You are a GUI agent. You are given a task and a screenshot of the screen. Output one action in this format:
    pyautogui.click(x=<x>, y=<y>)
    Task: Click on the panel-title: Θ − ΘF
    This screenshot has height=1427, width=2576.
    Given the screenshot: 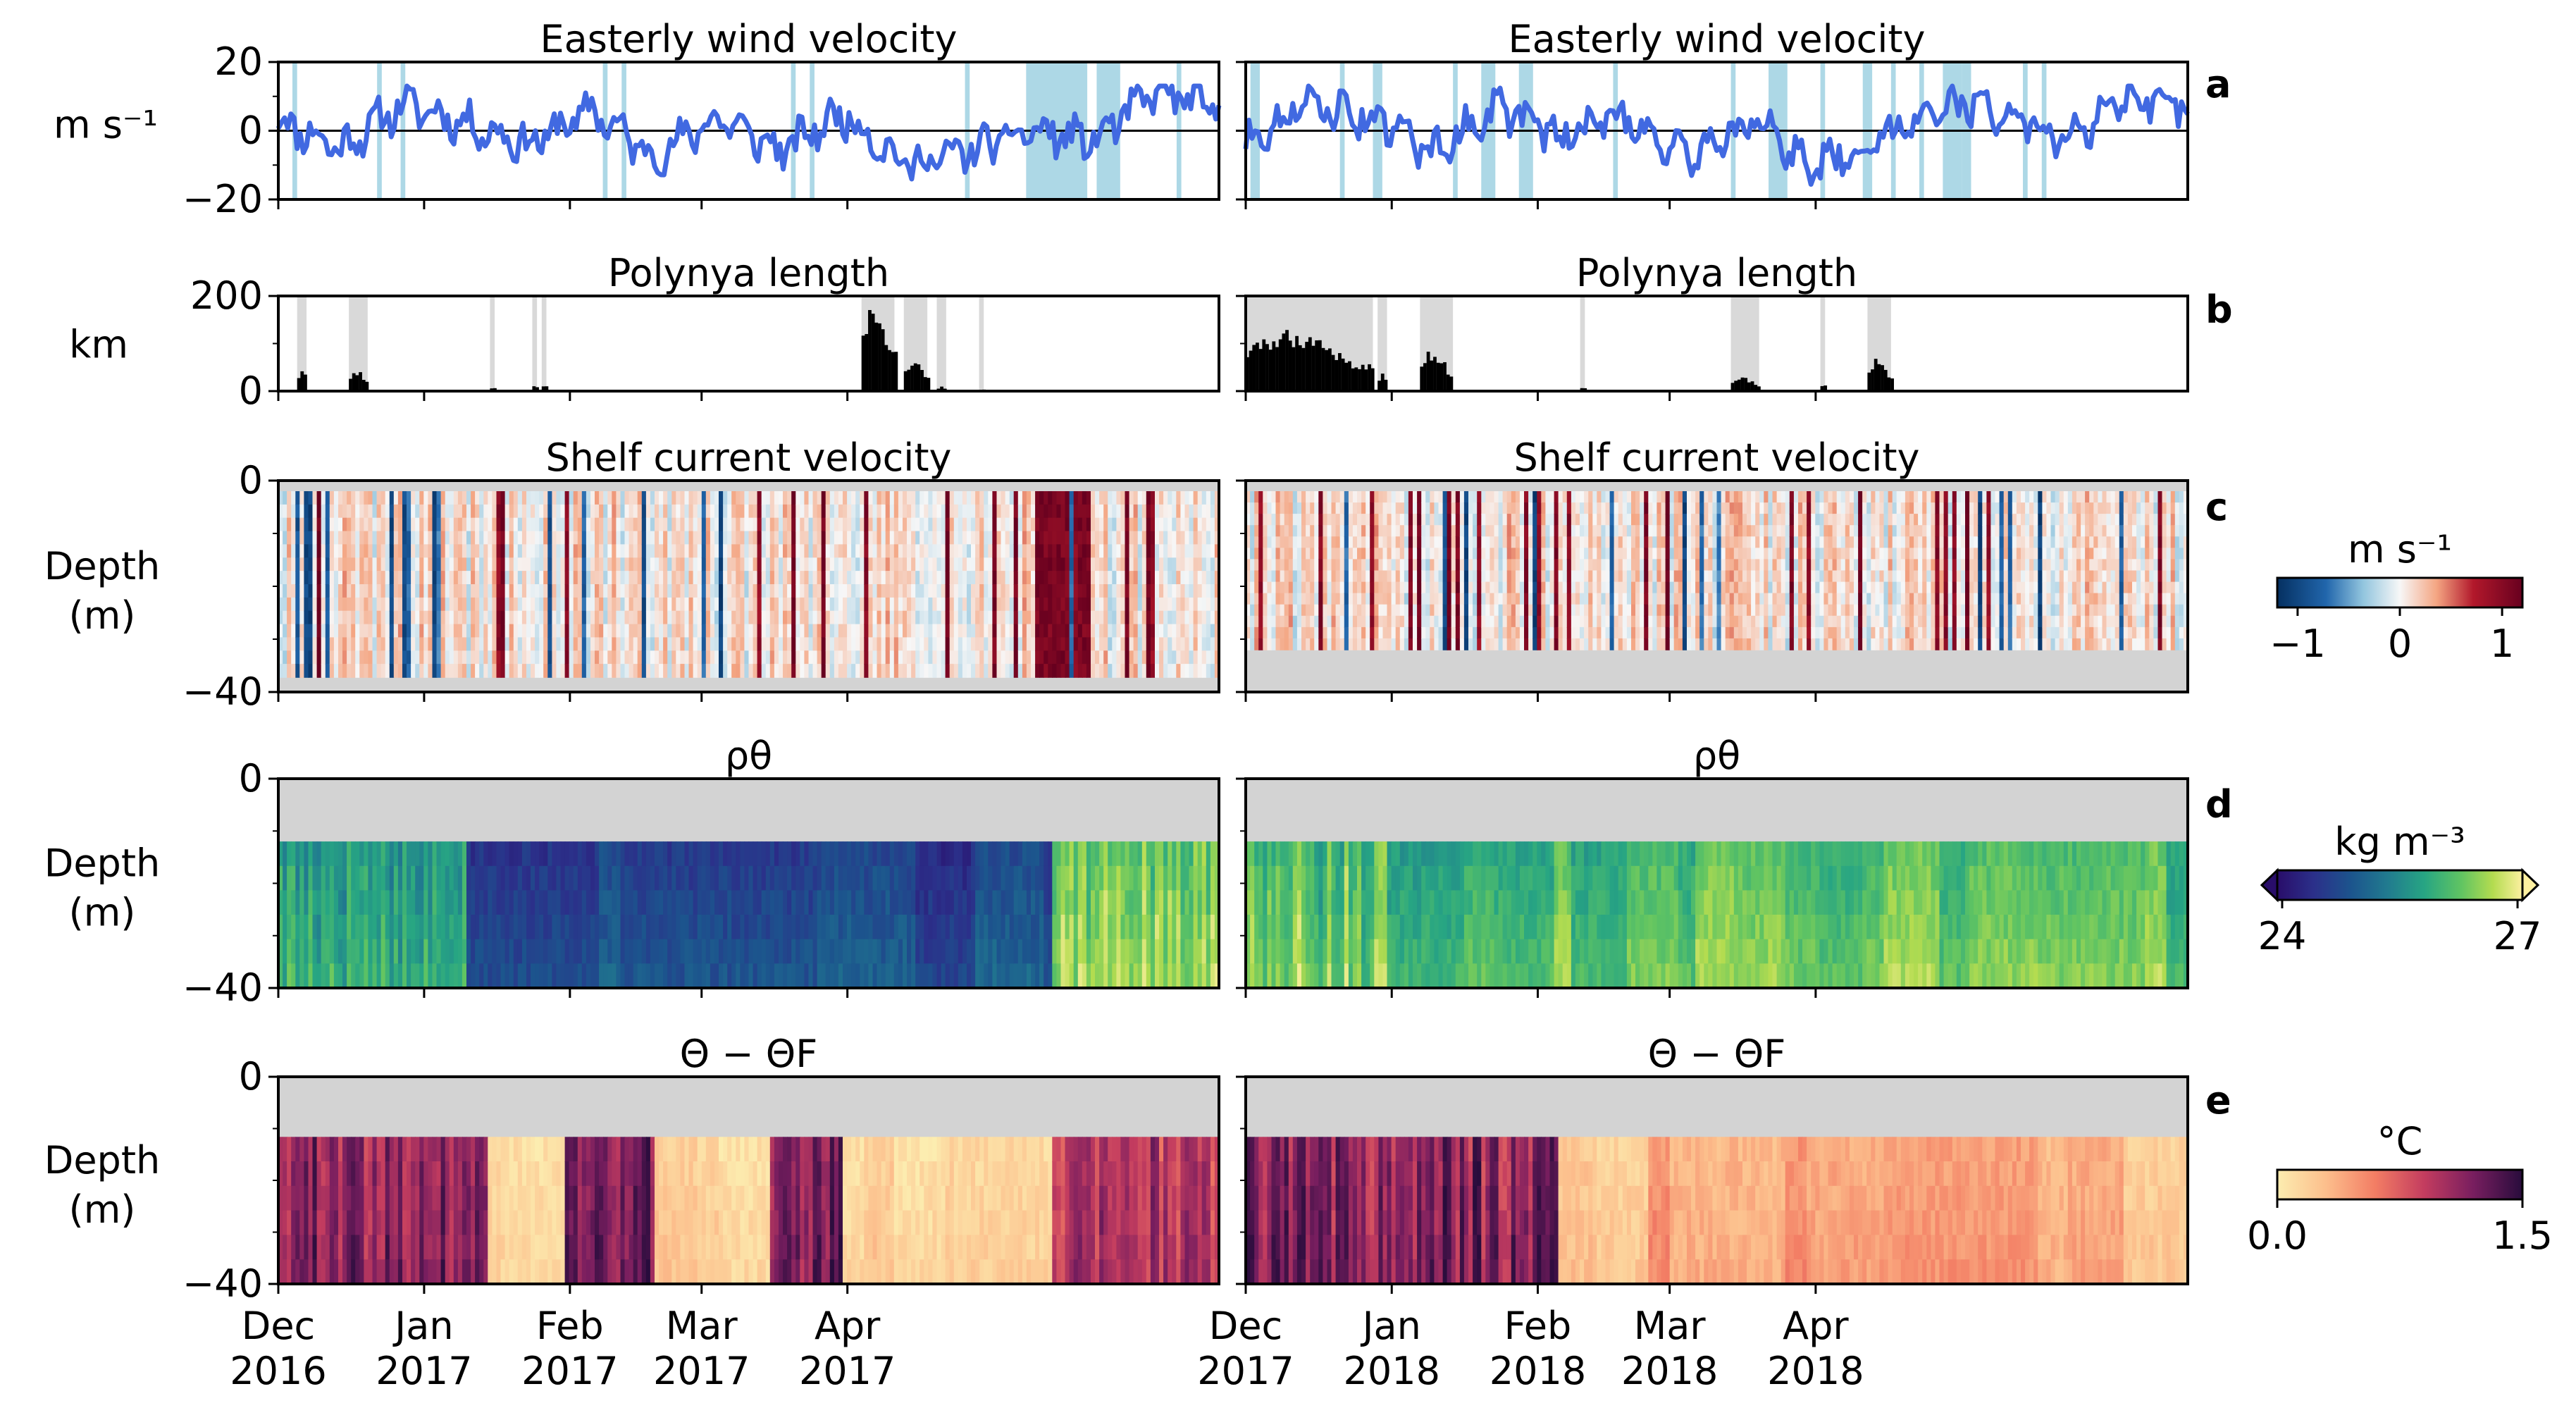 What is the action you would take?
    pyautogui.click(x=1717, y=1054)
    